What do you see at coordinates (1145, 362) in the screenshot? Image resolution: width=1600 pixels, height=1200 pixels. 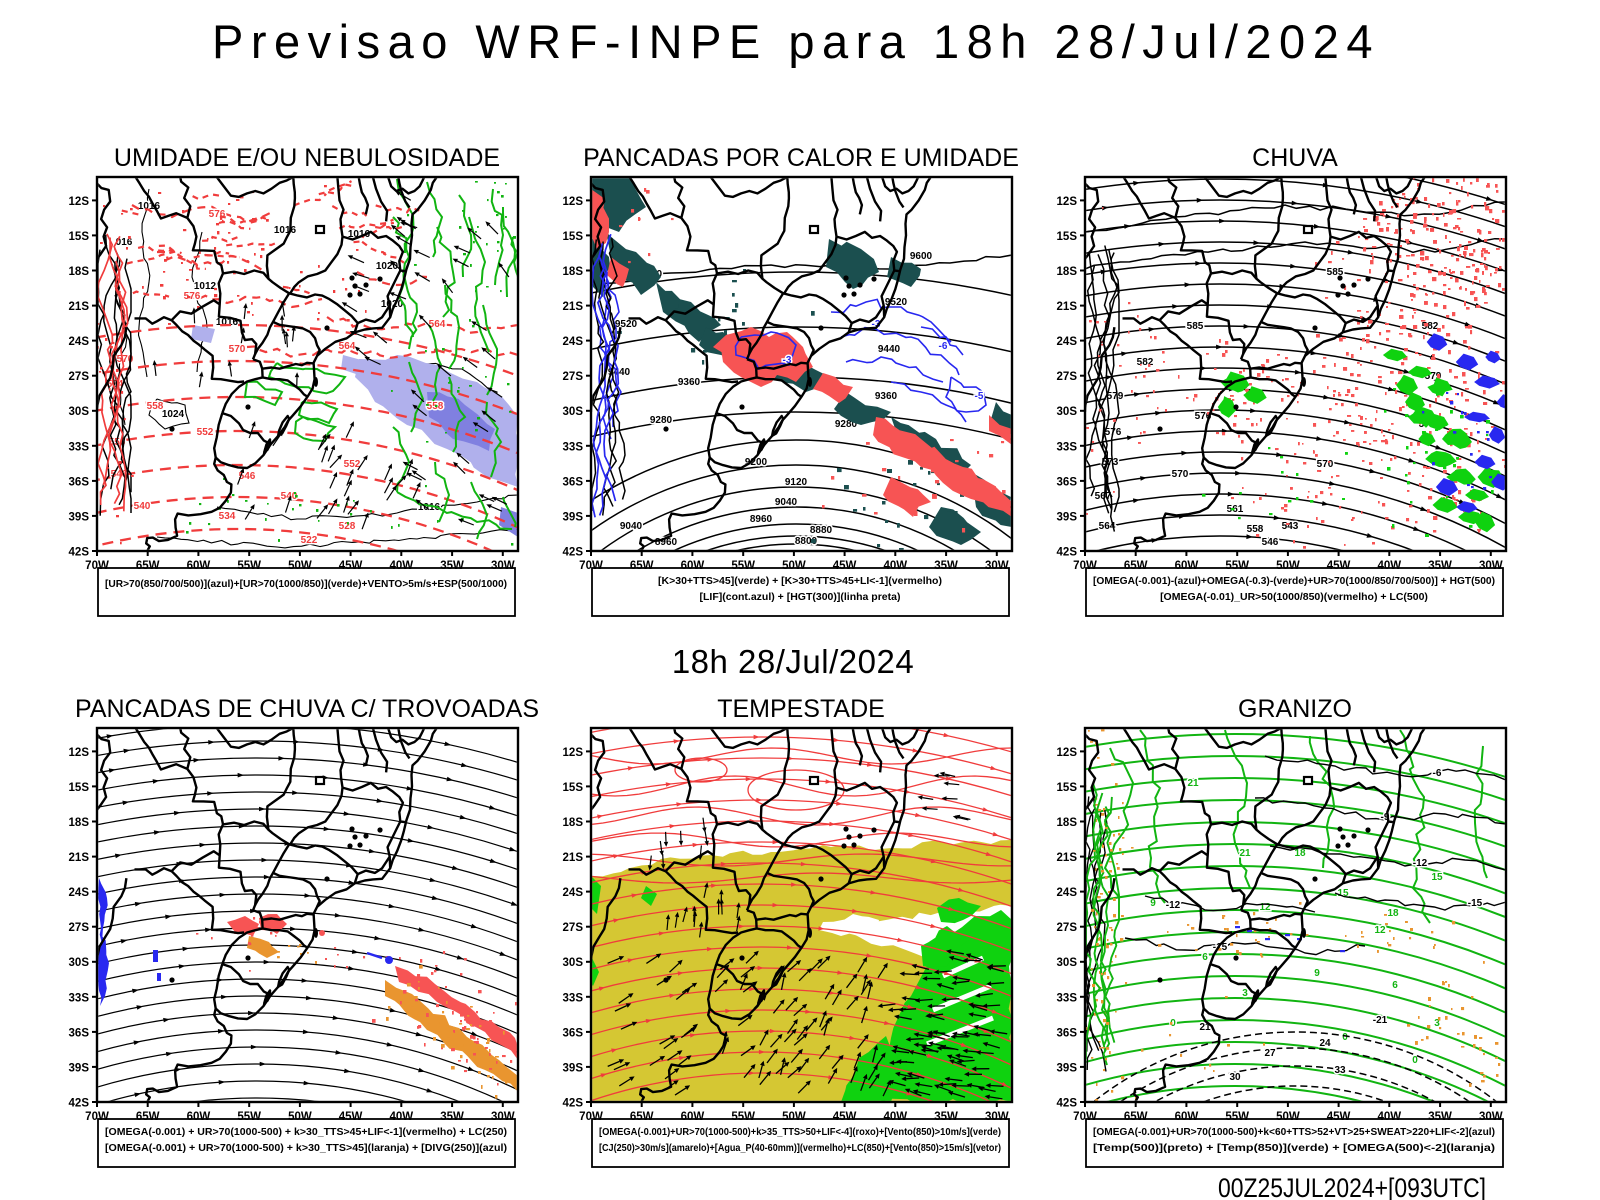 I see `svg-text: 582` at bounding box center [1145, 362].